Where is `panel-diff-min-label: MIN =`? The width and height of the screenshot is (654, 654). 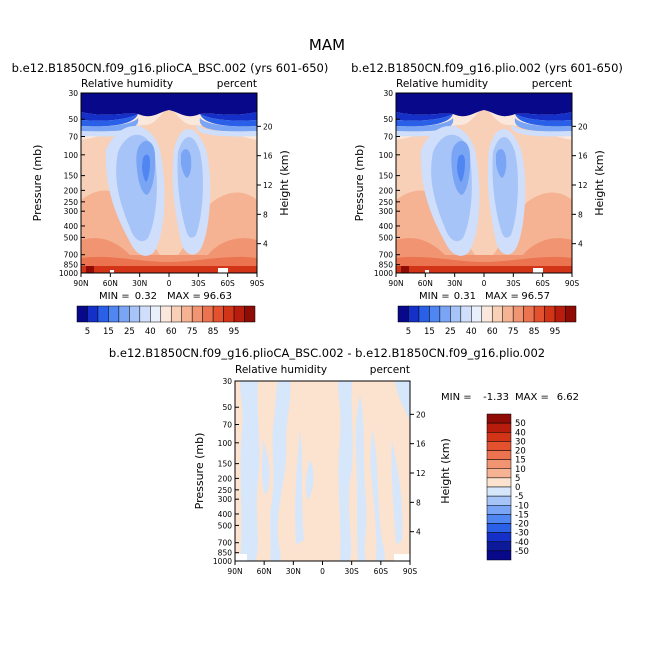 panel-diff-min-label: MIN = is located at coordinates (456, 397).